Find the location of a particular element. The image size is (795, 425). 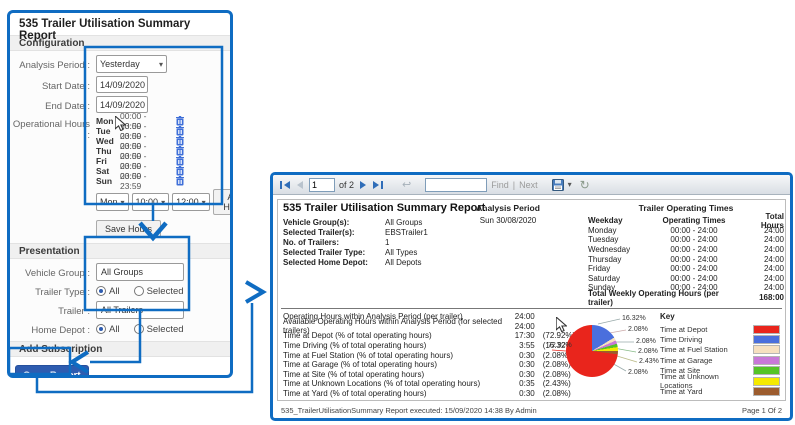

trailer-type-radio-group: All Selected is located at coordinates (140, 291).